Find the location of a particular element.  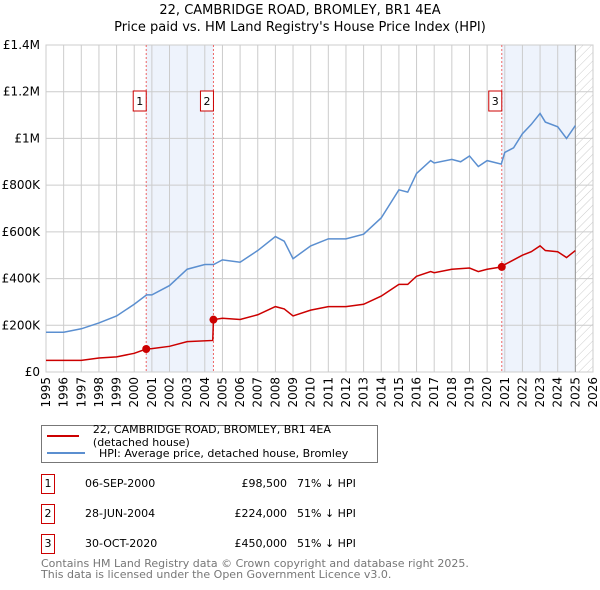

x-tick-label: 1997 is located at coordinates (81, 392).